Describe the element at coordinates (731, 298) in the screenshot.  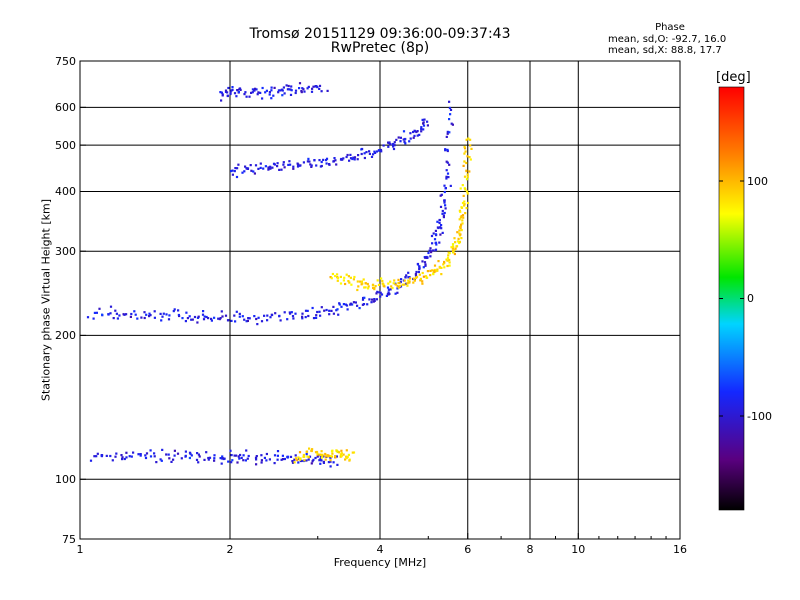
I see `colorbar` at that location.